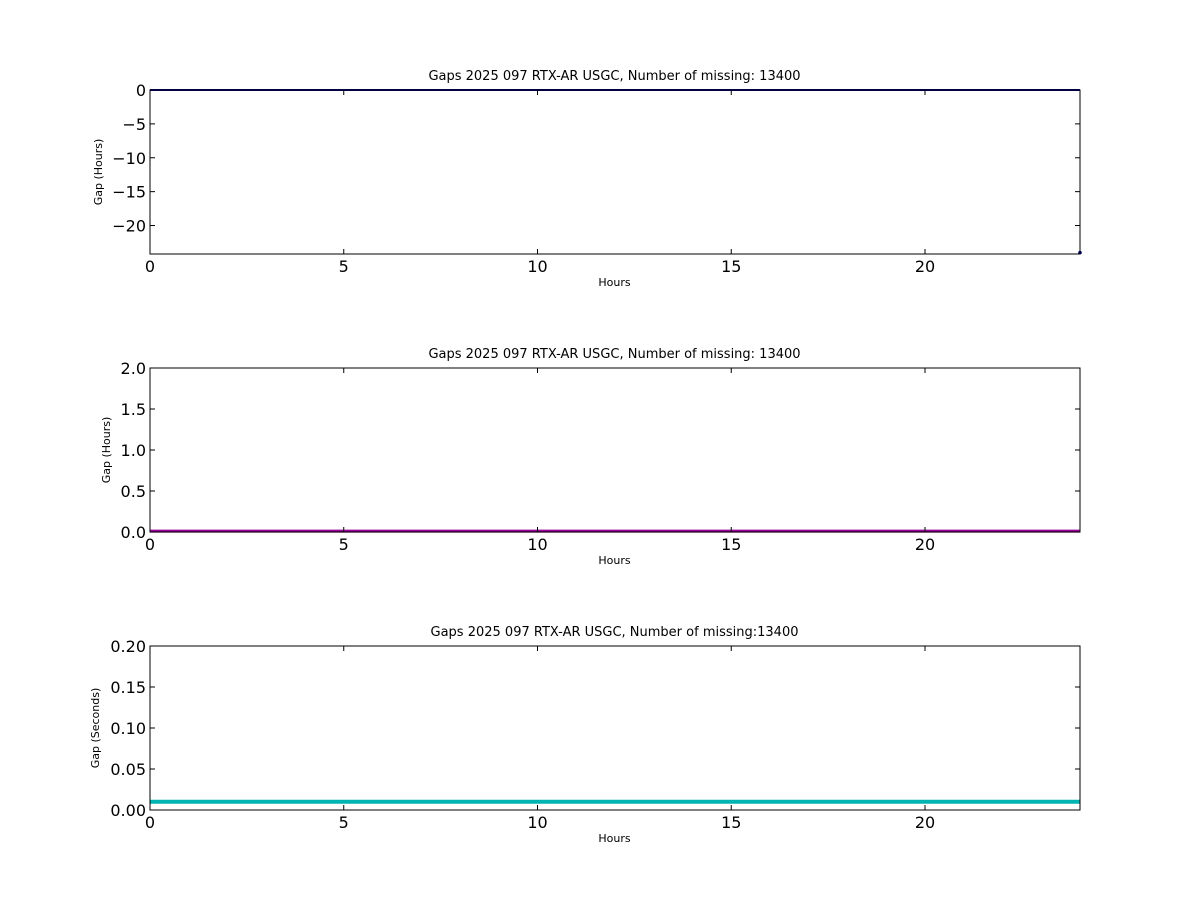 The width and height of the screenshot is (1200, 900). What do you see at coordinates (134, 124) in the screenshot?
I see `chart-1-y-tick-label: −5` at bounding box center [134, 124].